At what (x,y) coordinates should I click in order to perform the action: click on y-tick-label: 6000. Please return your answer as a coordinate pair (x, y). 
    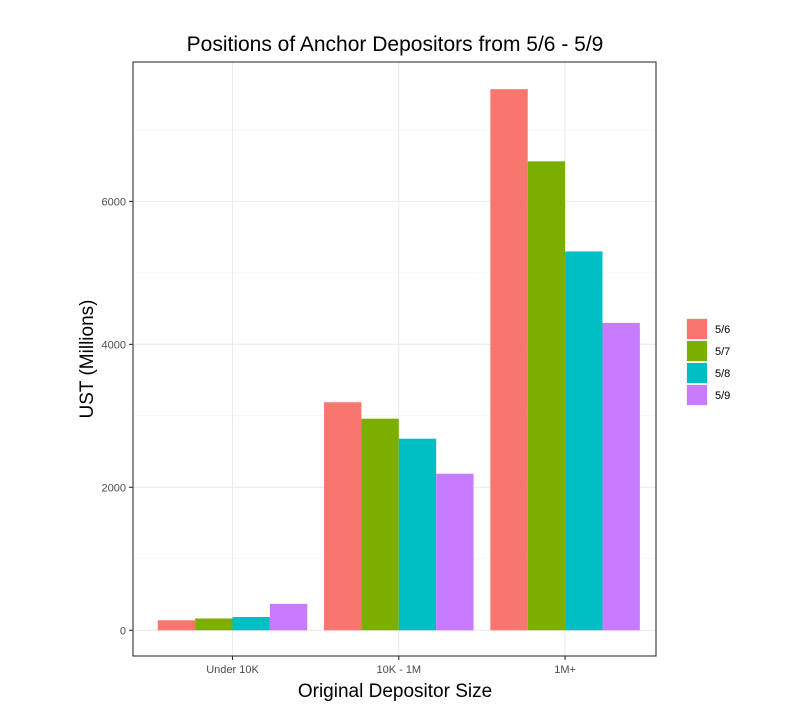
    Looking at the image, I should click on (114, 202).